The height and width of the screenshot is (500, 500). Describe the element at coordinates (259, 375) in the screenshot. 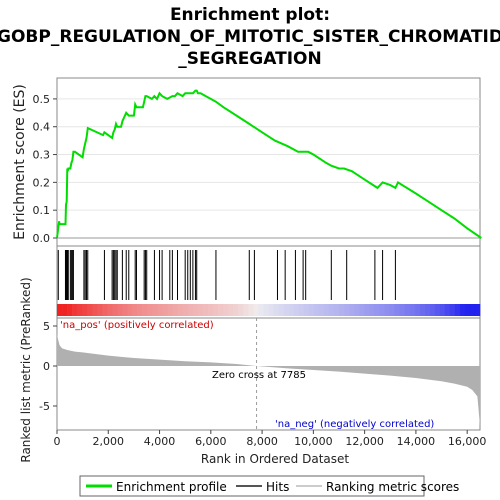

I see `zero-cross-label: Zero cross at 7785` at that location.